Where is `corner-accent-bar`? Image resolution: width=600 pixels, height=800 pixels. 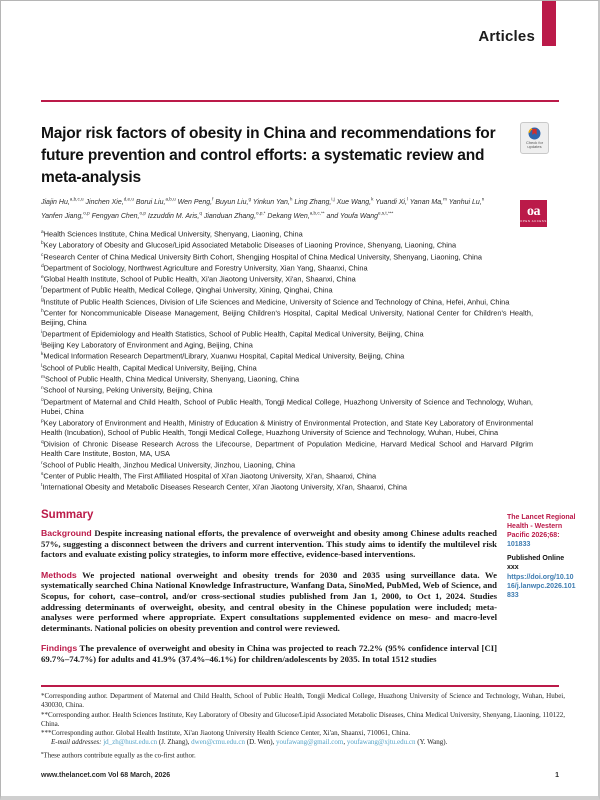
corner-accent-bar is located at coordinates (549, 23).